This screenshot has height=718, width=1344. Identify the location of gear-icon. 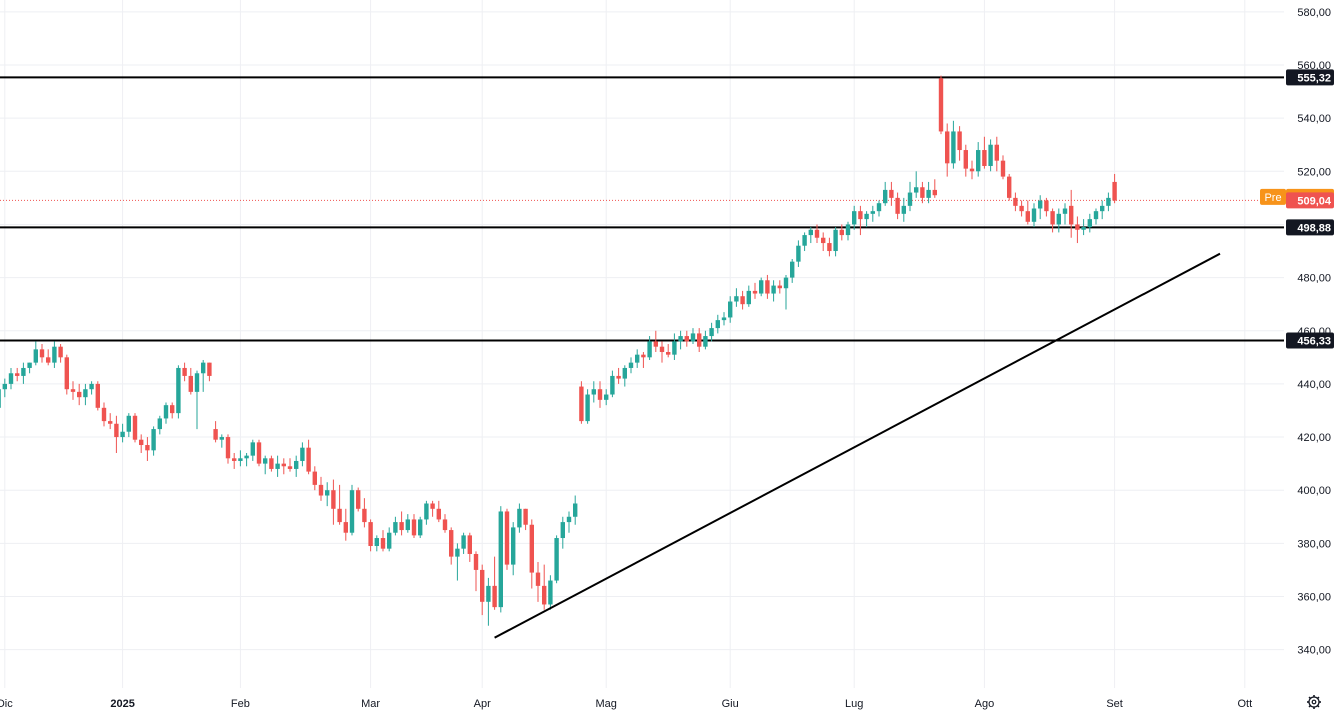
(1314, 702).